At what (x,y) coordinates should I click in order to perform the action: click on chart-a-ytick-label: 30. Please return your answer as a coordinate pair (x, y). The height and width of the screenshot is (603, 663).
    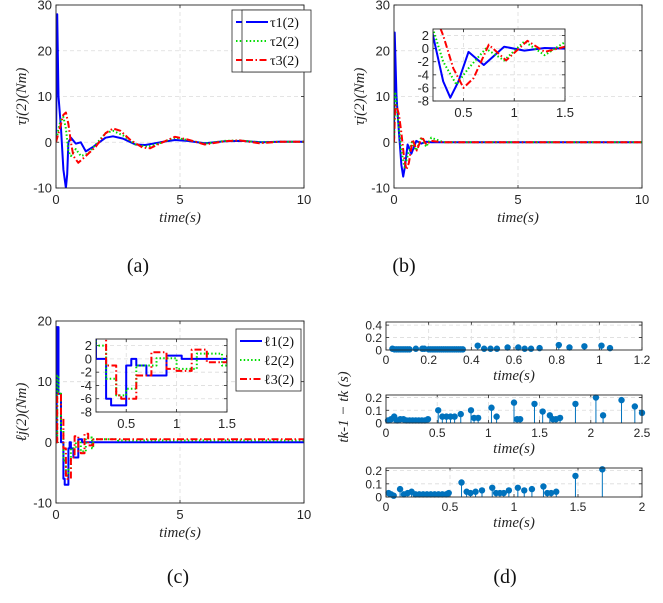
    Looking at the image, I should click on (45, 6).